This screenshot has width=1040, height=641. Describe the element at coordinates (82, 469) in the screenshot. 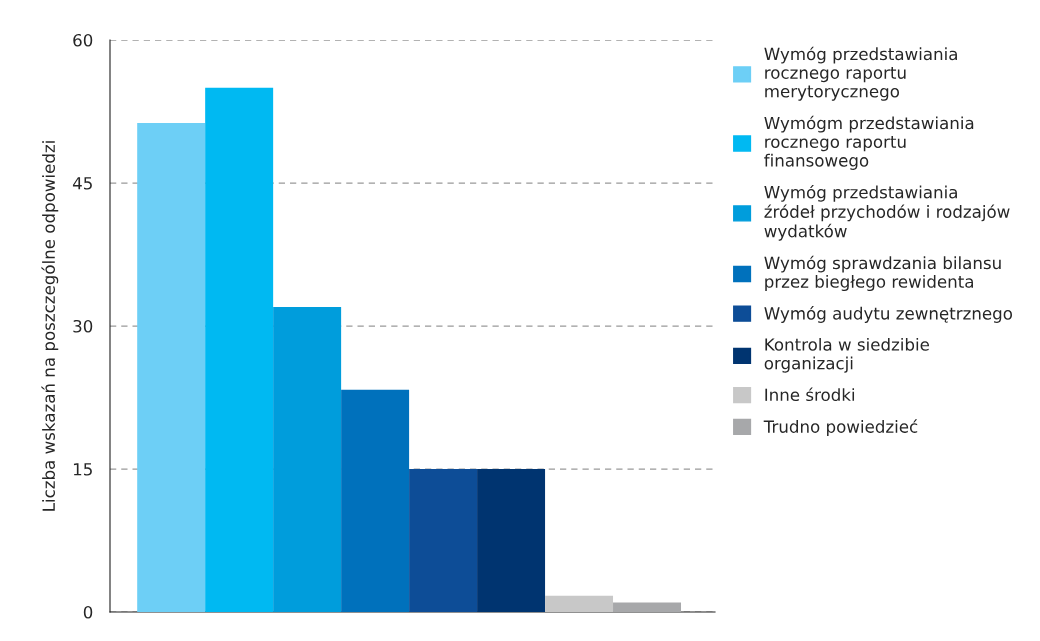

I see `y-tick-label: 15` at that location.